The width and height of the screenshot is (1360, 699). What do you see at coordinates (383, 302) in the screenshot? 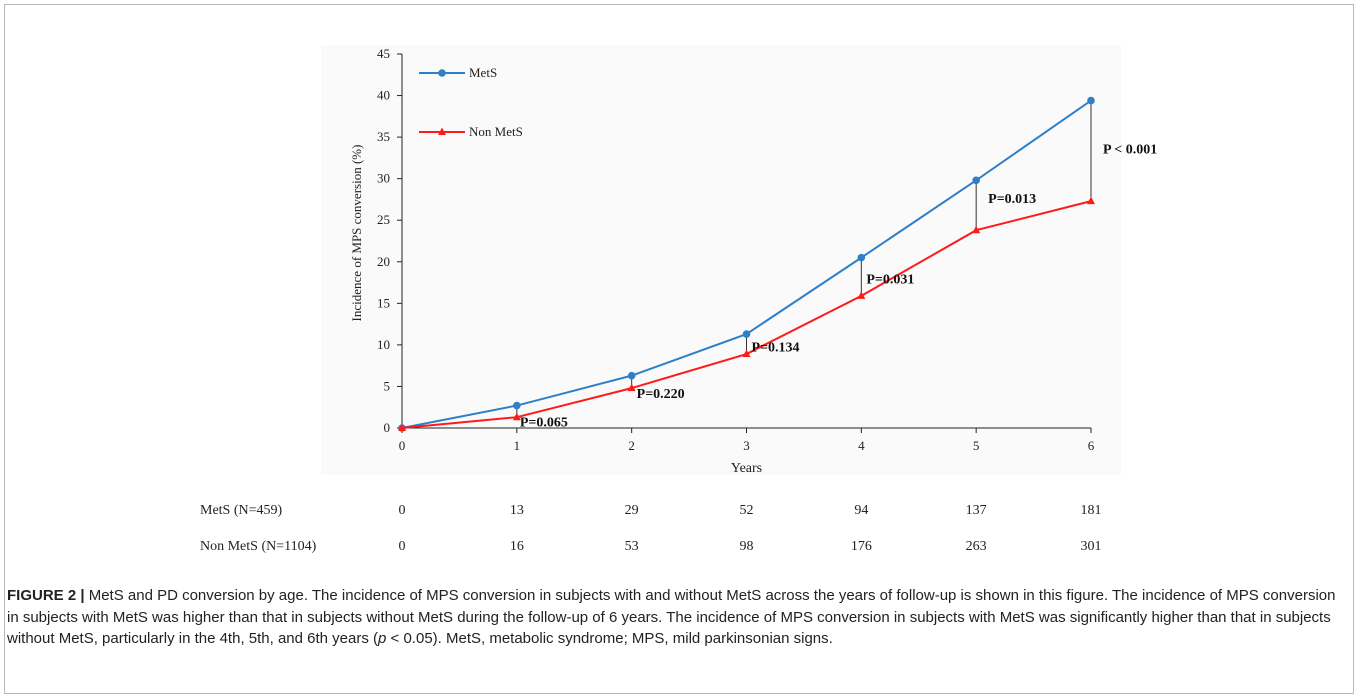
I see `y-tick-label: 15` at bounding box center [383, 302].